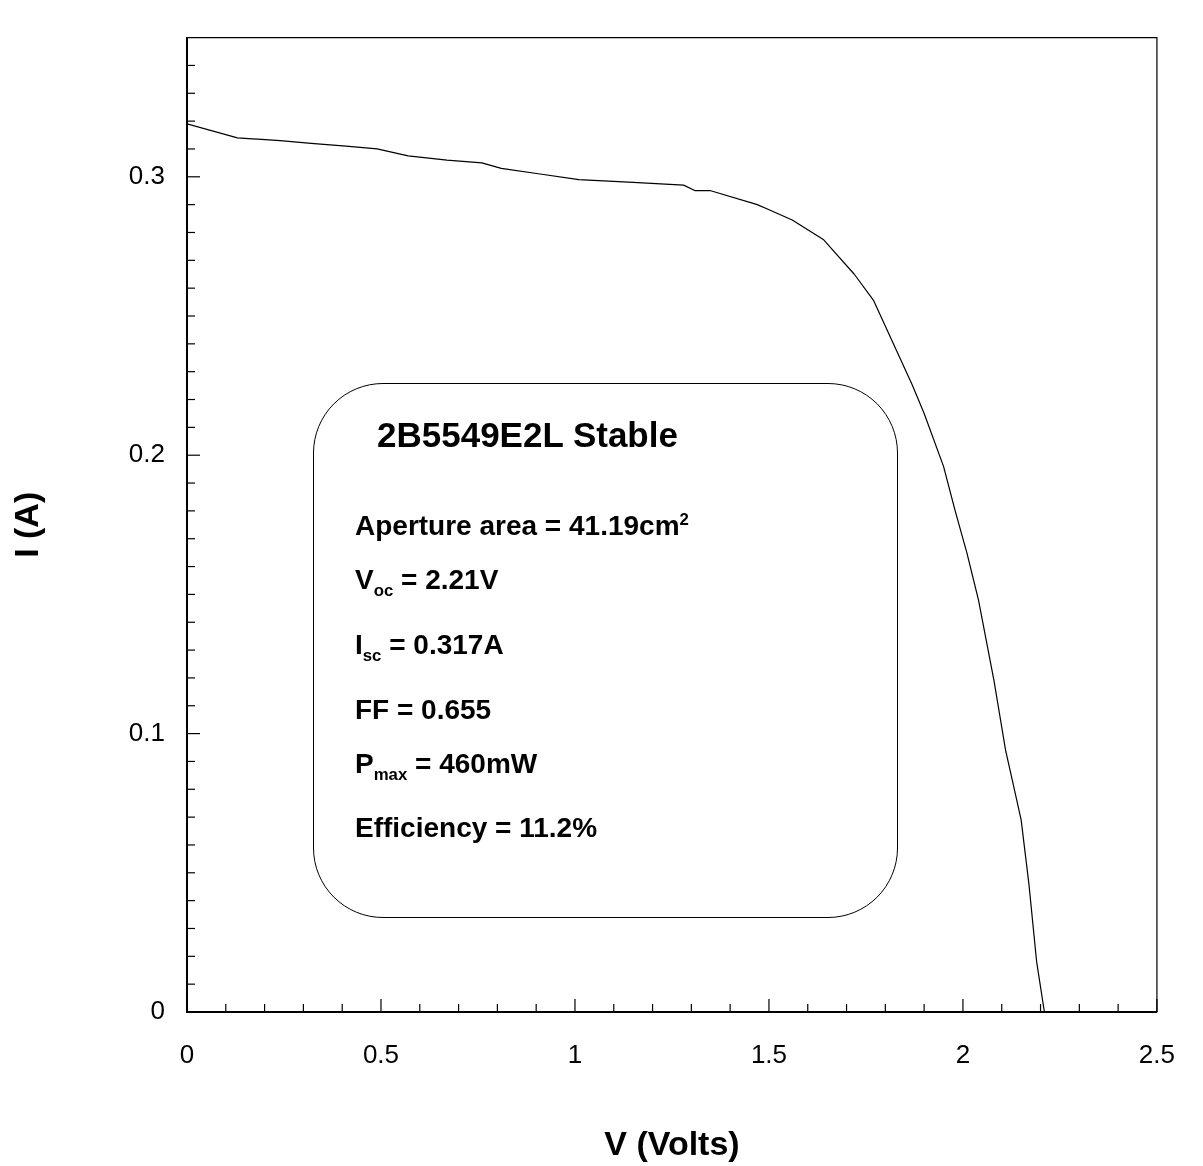 This screenshot has width=1203, height=1166. Describe the element at coordinates (477, 828) in the screenshot. I see `annotation: Efficiency = 11.2%` at that location.